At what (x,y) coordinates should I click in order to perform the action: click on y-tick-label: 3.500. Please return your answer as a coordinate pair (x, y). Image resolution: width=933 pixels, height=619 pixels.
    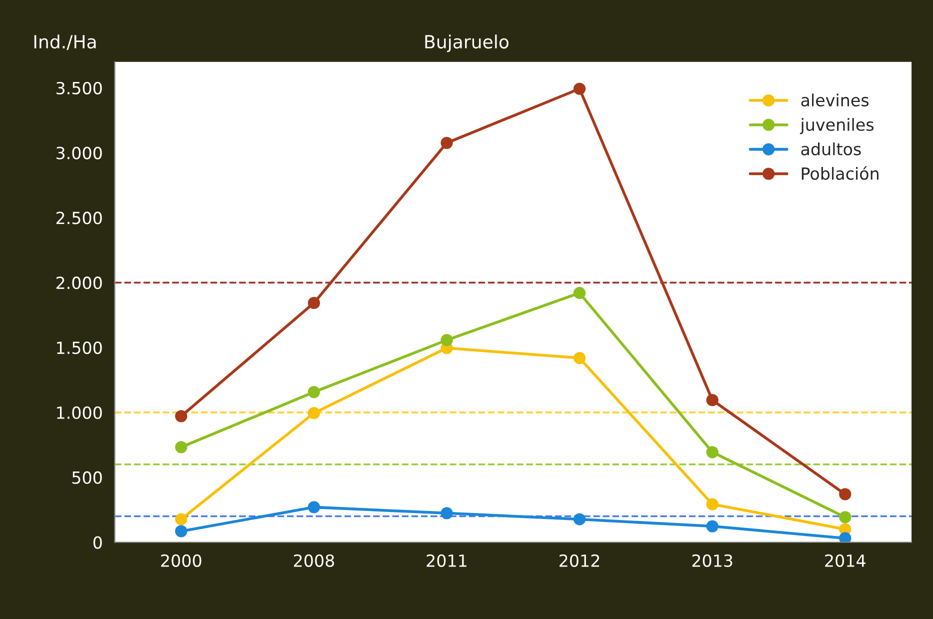
    Looking at the image, I should click on (79, 88).